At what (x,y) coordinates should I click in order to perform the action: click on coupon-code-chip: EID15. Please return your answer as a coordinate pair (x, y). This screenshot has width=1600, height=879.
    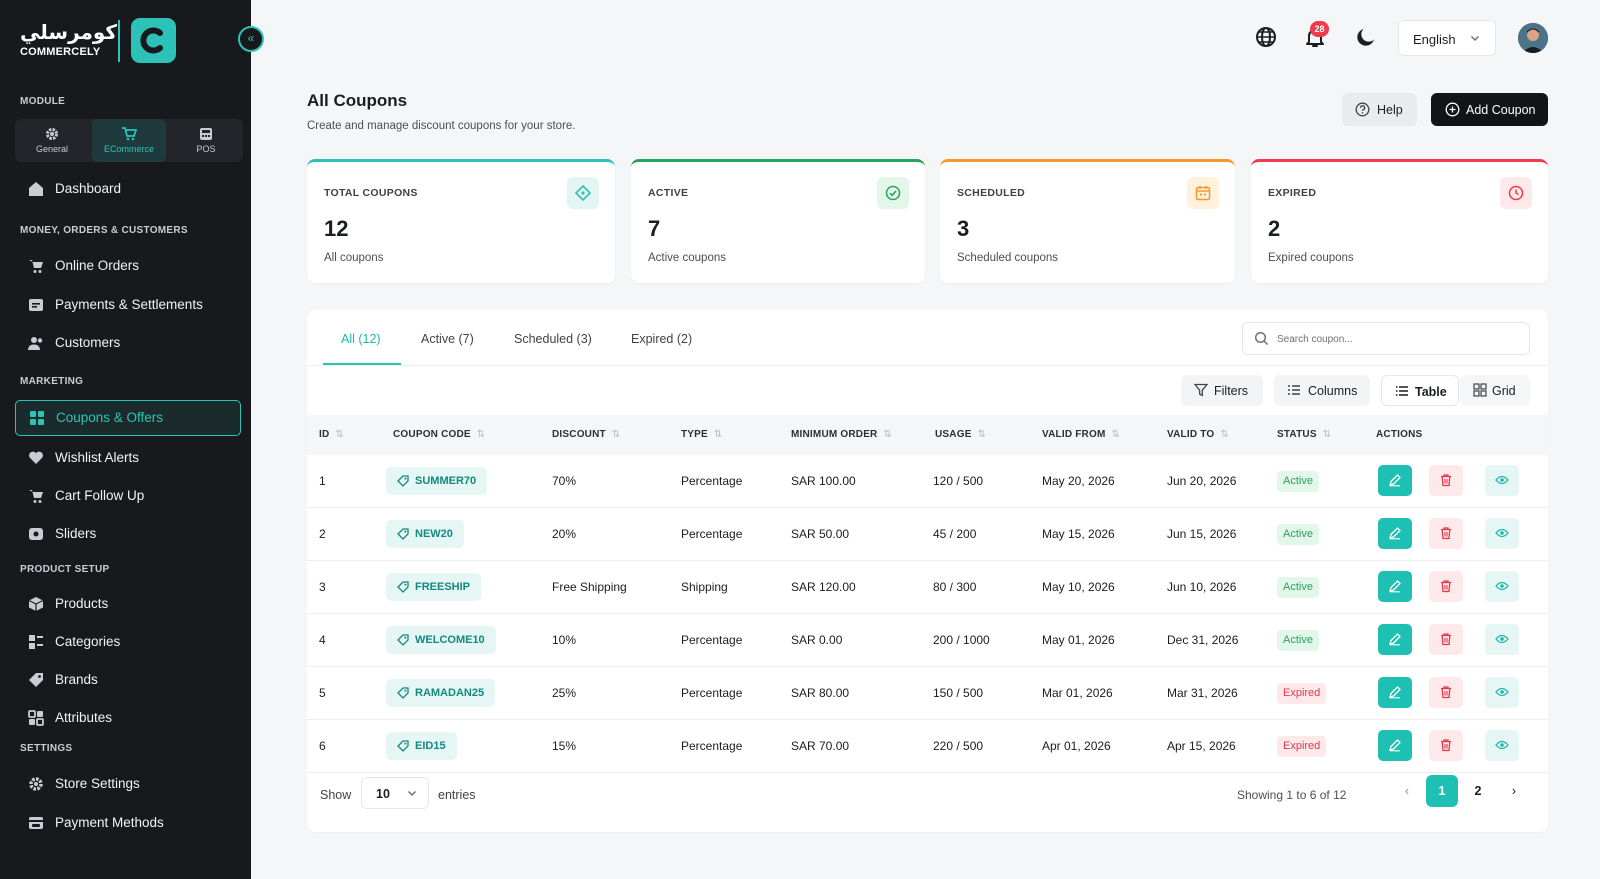
    Looking at the image, I should click on (421, 746).